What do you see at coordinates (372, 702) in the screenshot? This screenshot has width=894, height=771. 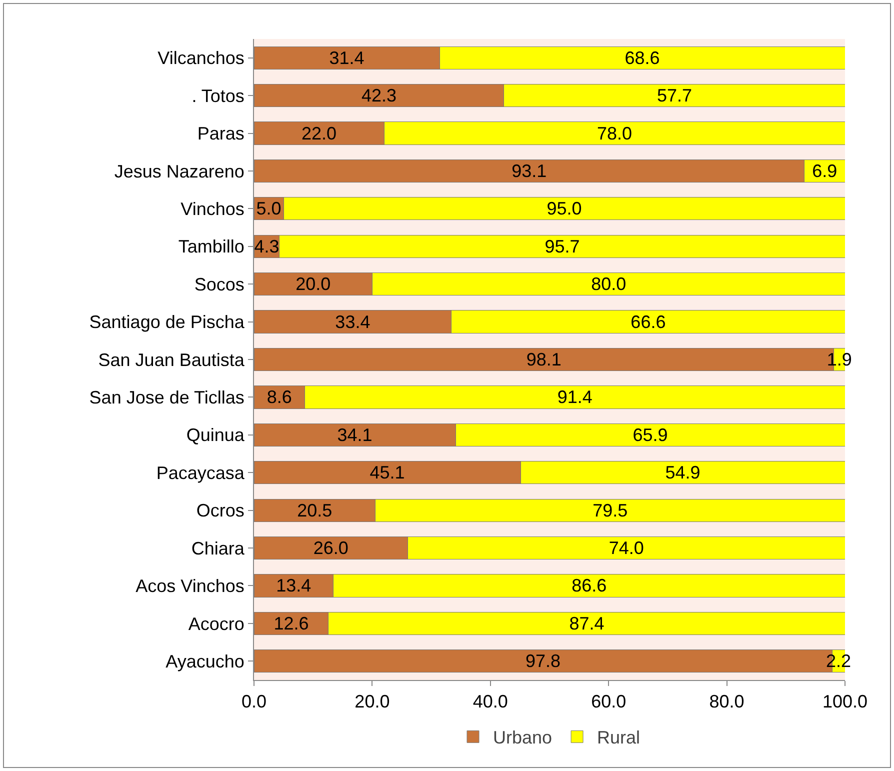 I see `x-tick-label: 20.0` at bounding box center [372, 702].